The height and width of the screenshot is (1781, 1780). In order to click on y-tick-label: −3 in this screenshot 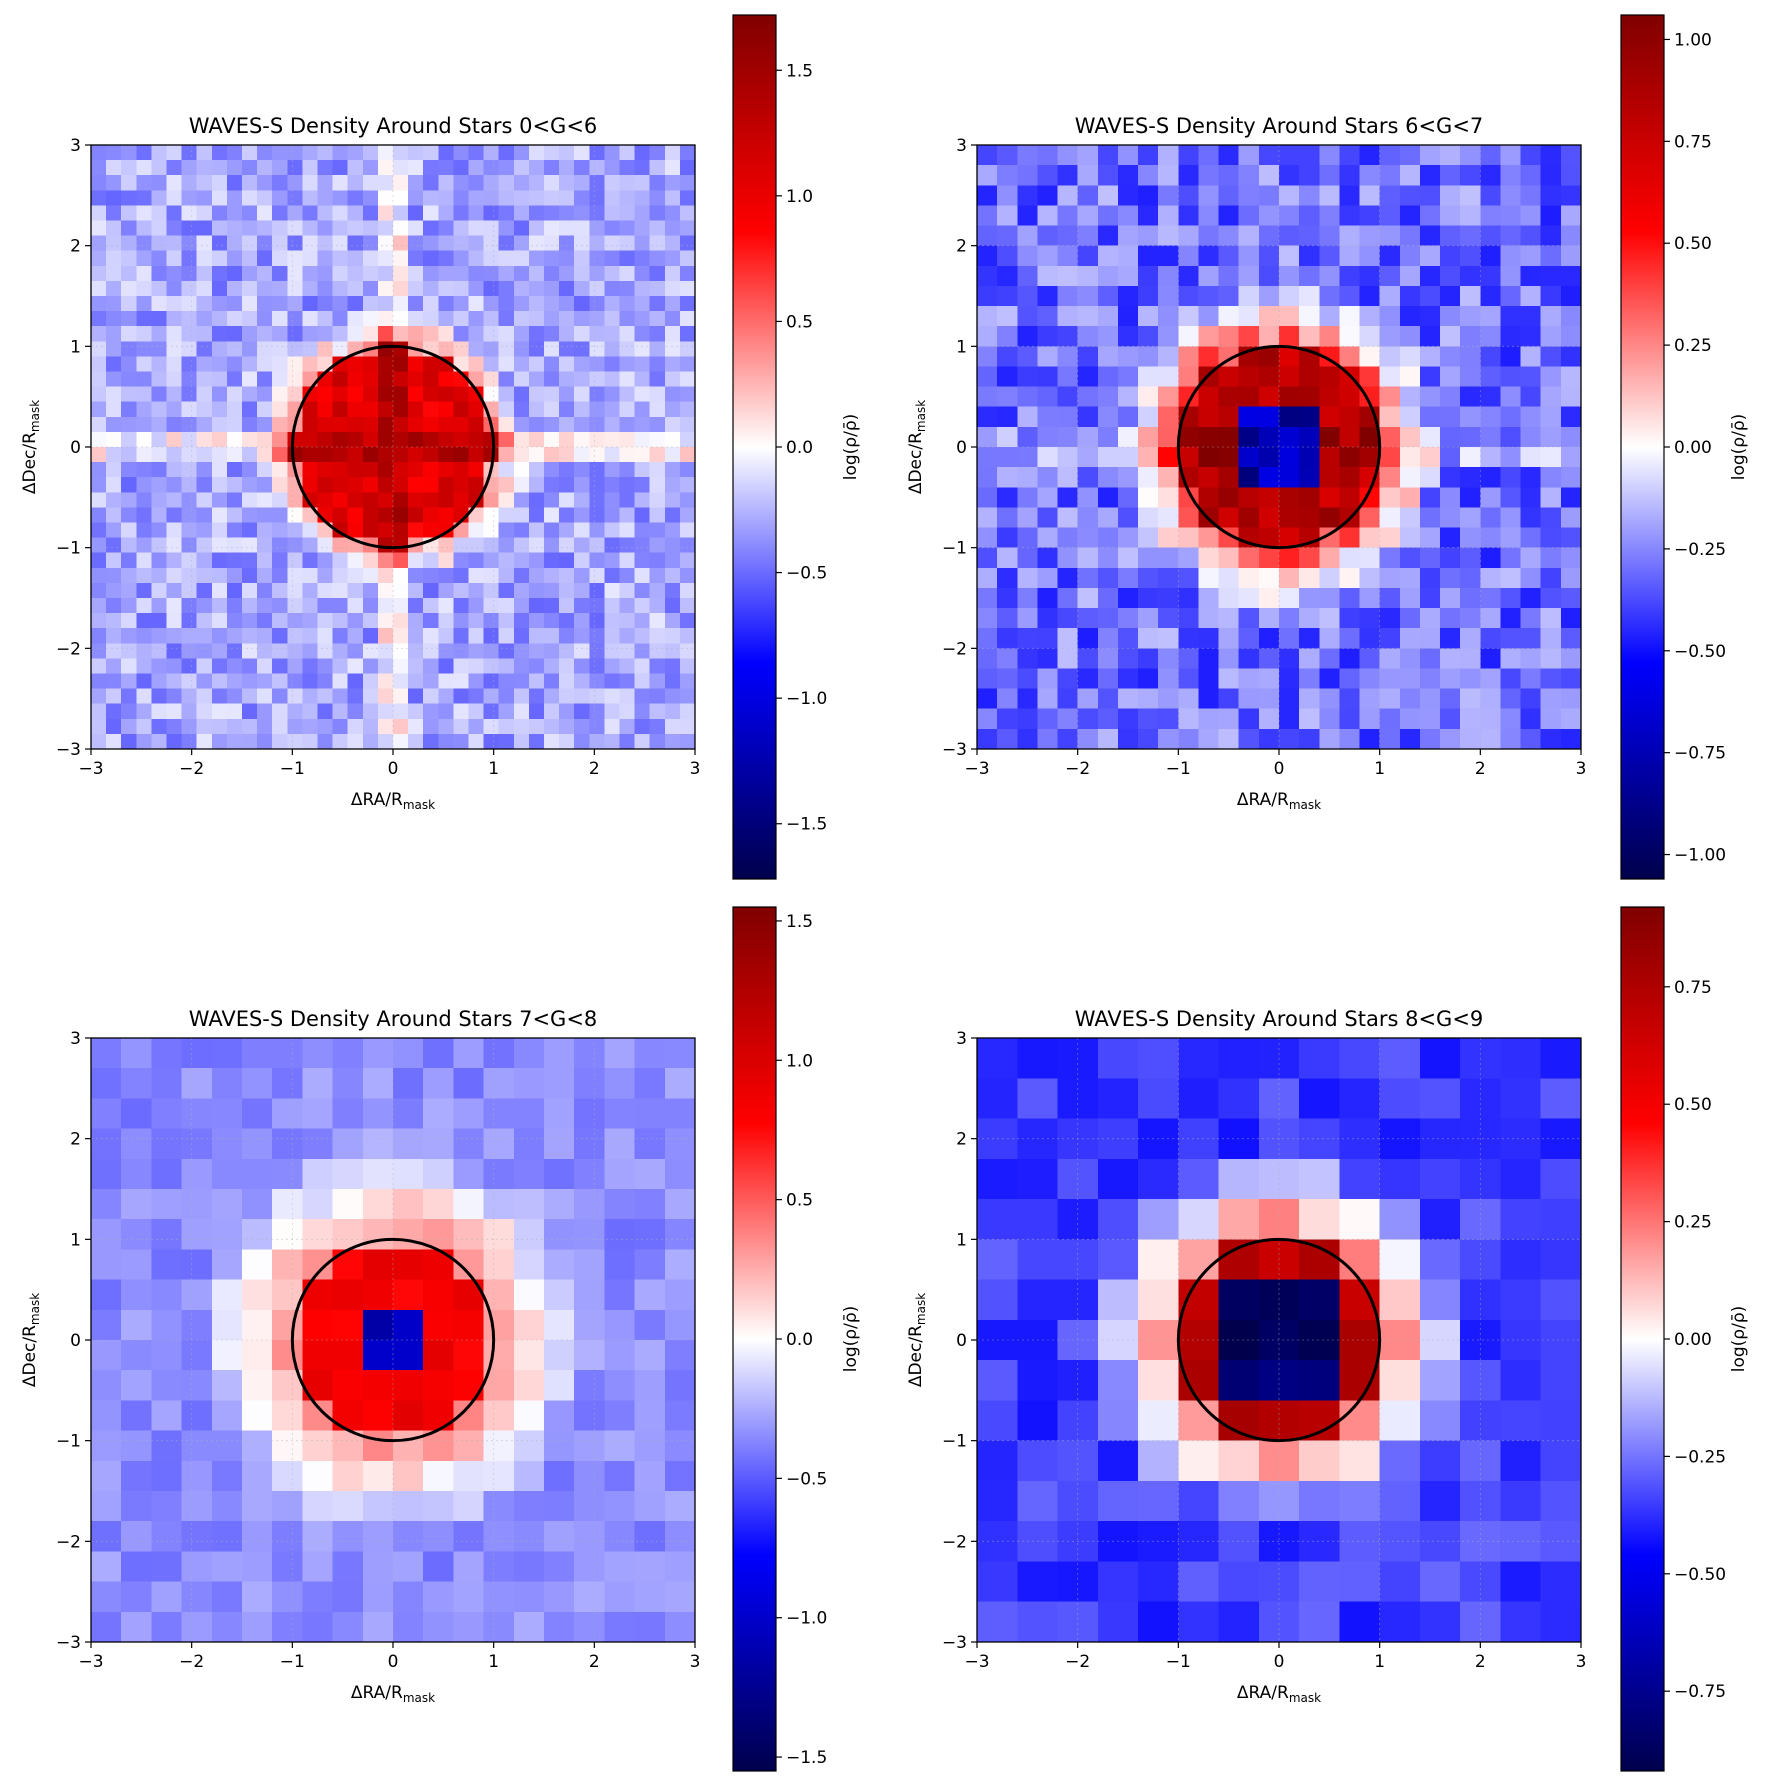, I will do `click(68, 750)`.